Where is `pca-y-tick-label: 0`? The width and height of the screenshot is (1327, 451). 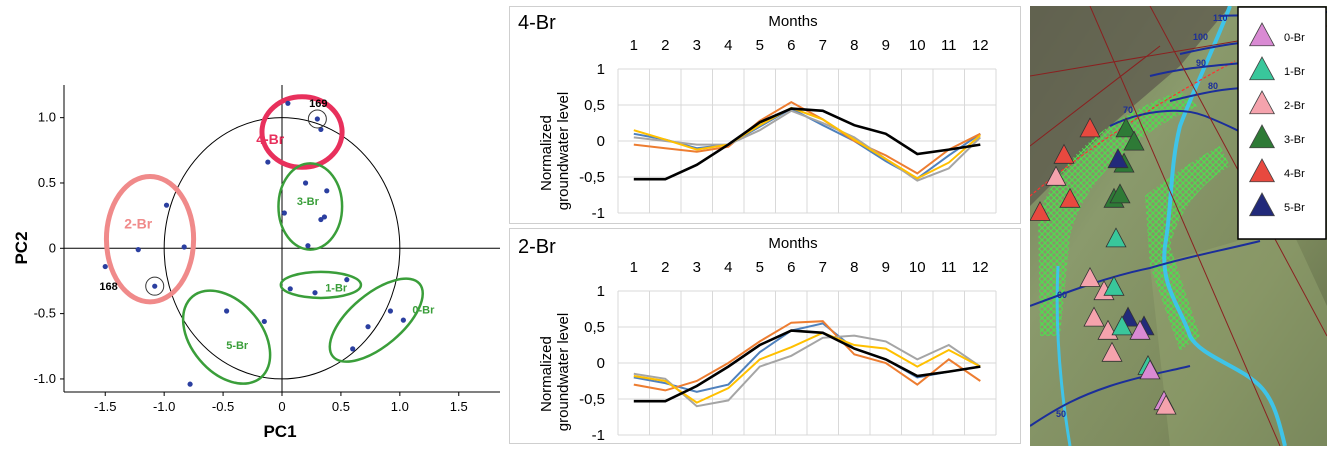
pca-y-tick-label: 0 is located at coordinates (52, 247).